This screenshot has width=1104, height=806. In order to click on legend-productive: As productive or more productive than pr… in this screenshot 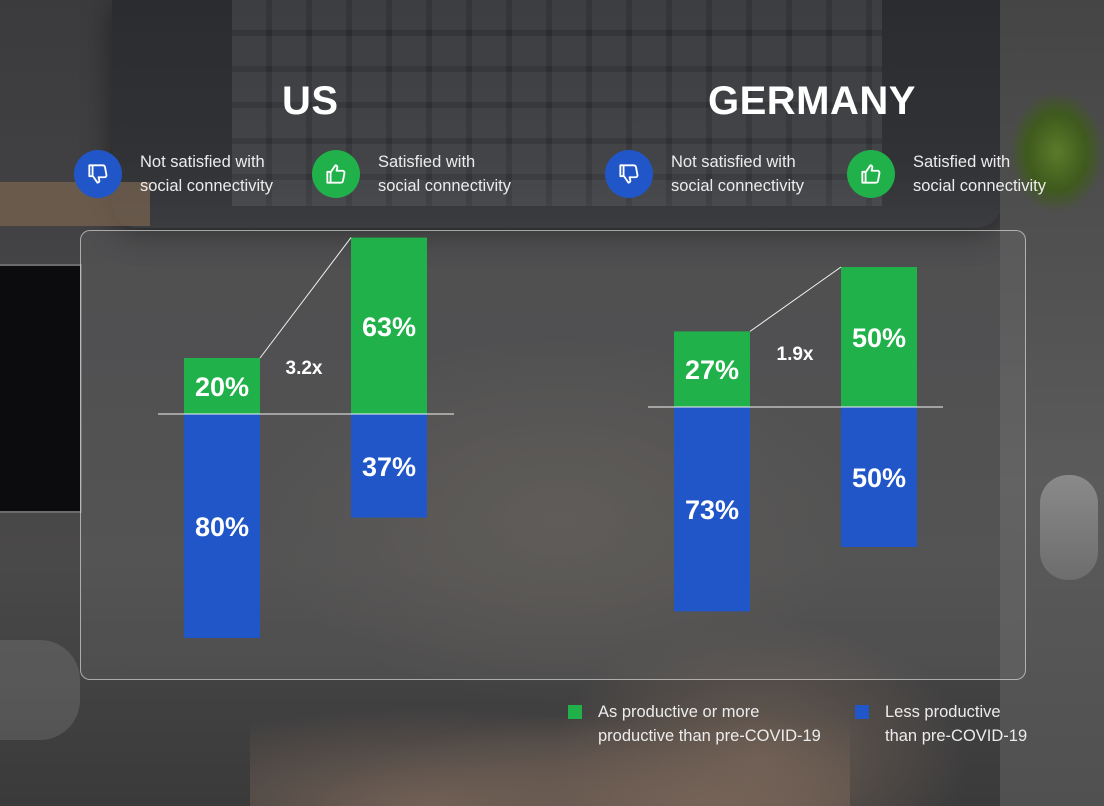, I will do `click(694, 724)`.